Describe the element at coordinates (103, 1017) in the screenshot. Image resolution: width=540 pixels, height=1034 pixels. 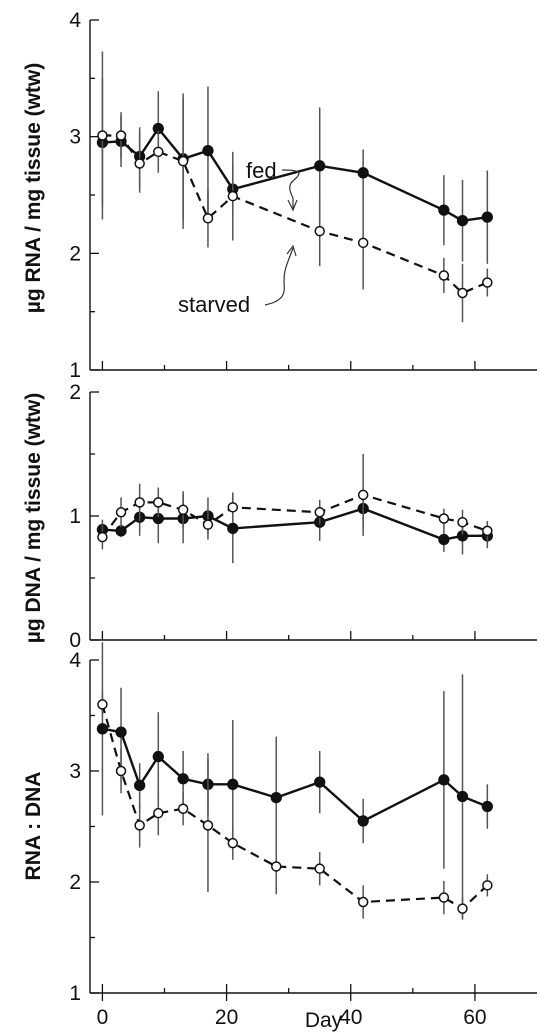
I see `x-tick-label: 0` at that location.